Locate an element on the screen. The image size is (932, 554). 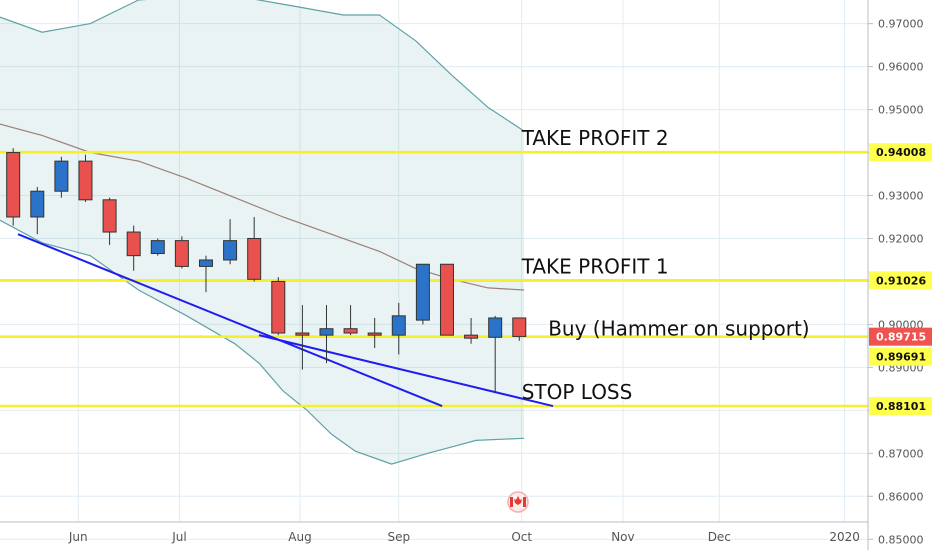
price-tick-label: 0.96000 is located at coordinates (901, 67).